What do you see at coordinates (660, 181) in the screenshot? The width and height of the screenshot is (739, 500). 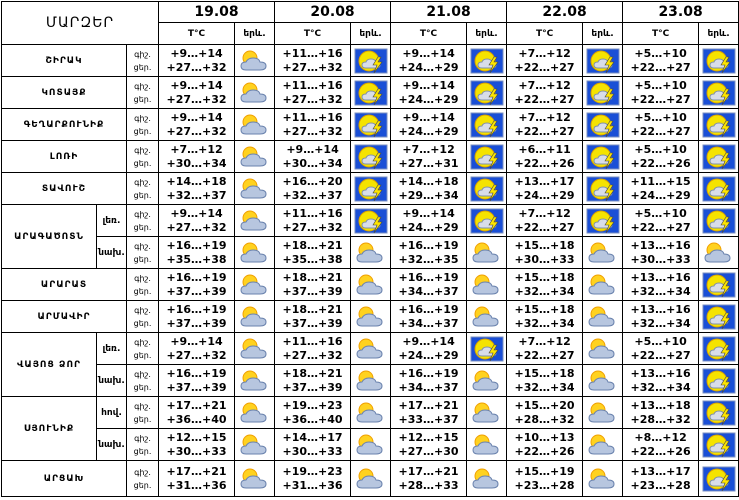 I see `night-temperature: +11…+15` at bounding box center [660, 181].